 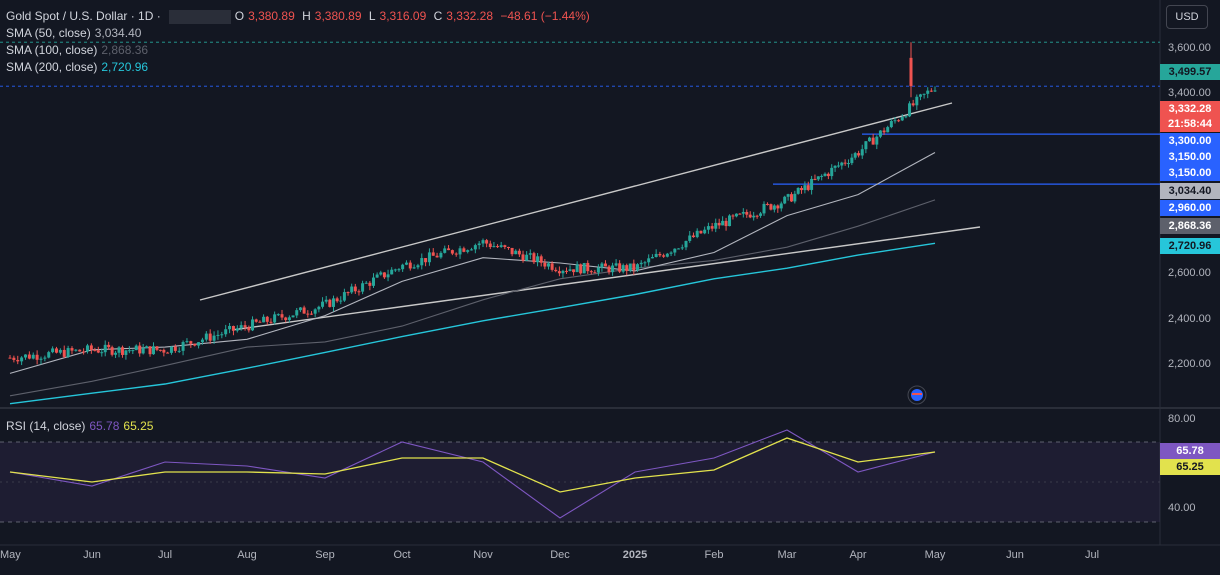 What do you see at coordinates (545, 16) in the screenshot?
I see `change-value: −48.61 (−1.44%)` at bounding box center [545, 16].